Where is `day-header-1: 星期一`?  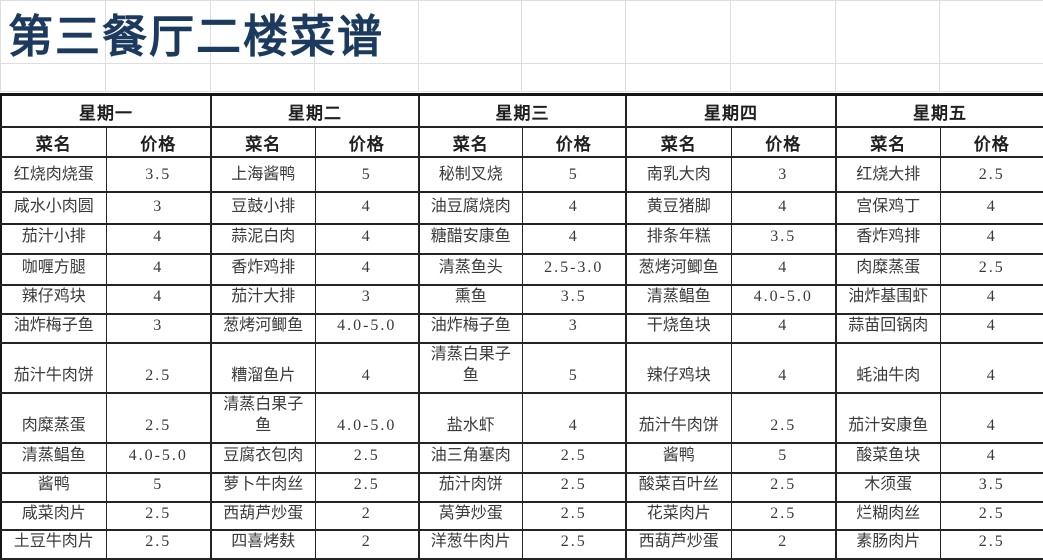
day-header-1: 星期一 is located at coordinates (106, 111).